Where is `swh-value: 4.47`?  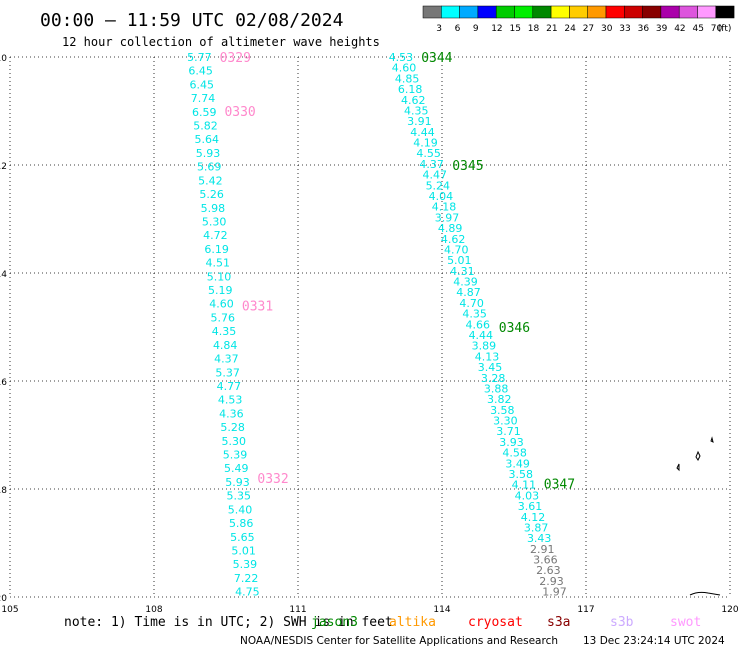
swh-value: 4.47 is located at coordinates (434, 175).